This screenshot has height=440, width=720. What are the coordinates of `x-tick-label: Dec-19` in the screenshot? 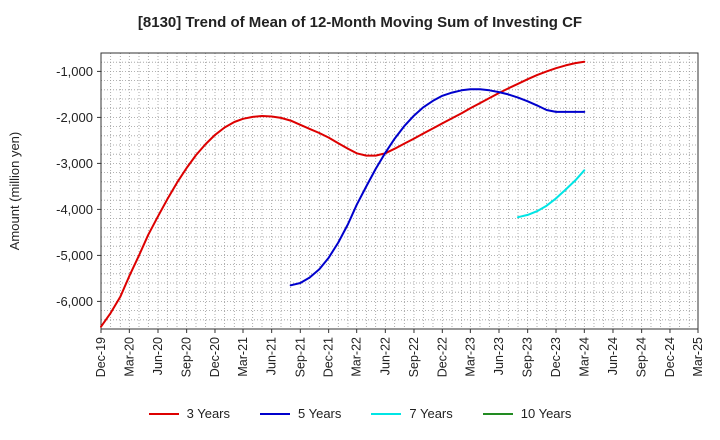 It's located at (101, 357).